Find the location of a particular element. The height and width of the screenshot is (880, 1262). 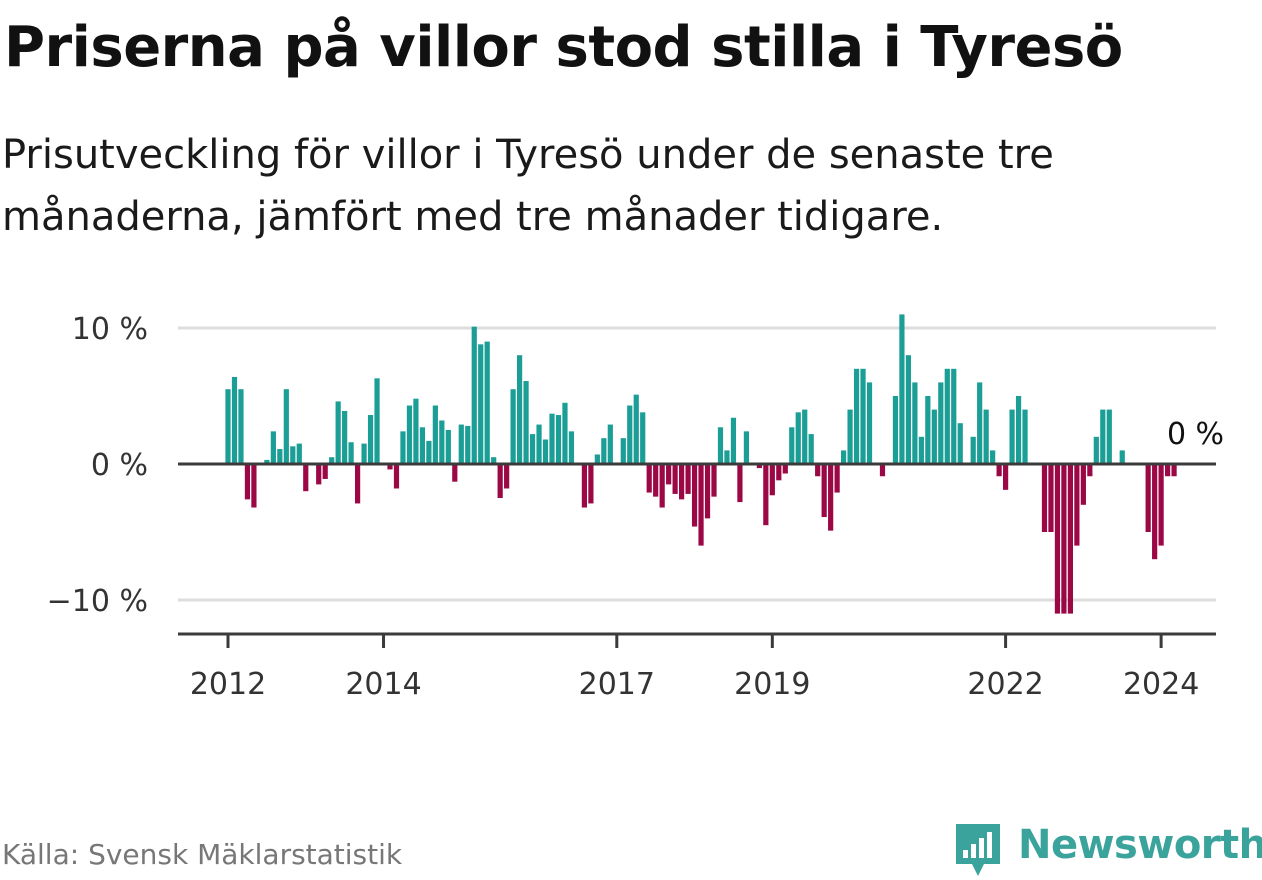

x-tick-label: 2017 is located at coordinates (617, 684).